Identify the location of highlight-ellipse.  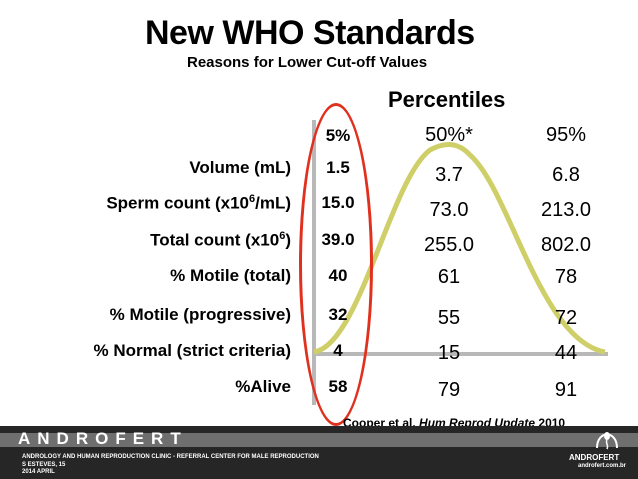
(336, 264).